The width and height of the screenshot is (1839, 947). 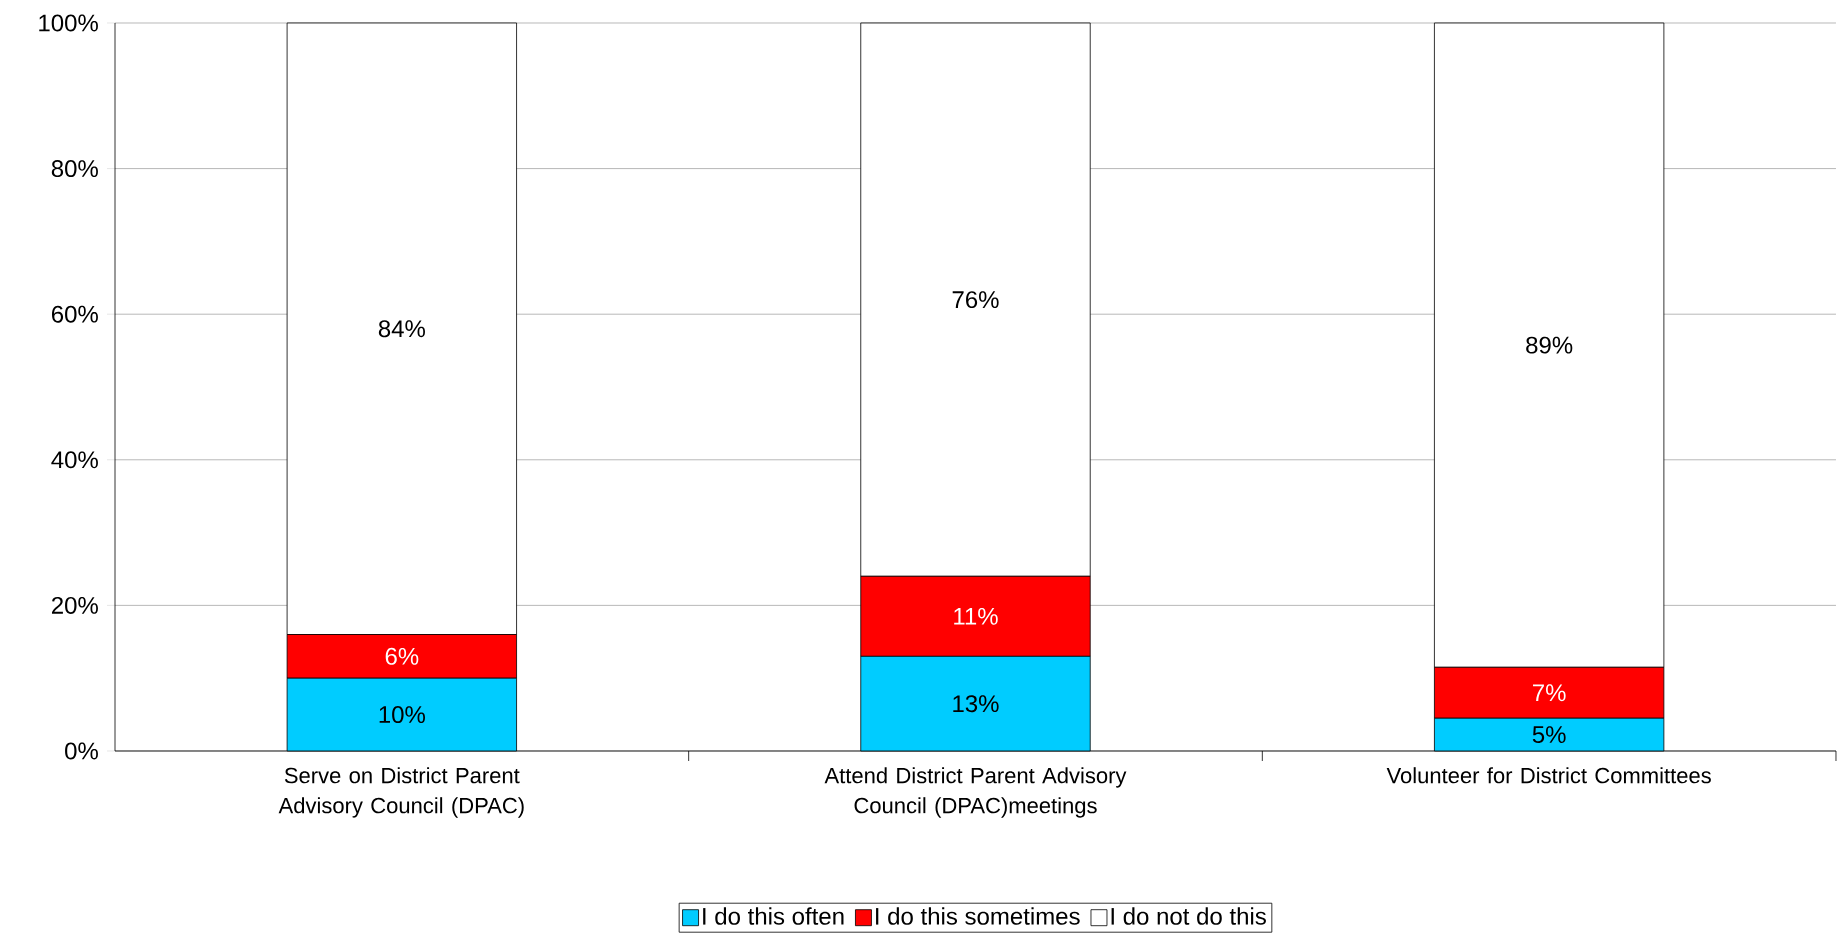 What do you see at coordinates (401, 792) in the screenshot?
I see `x-tick-label: Serve on District Parent Advisory Council (DPAC)` at bounding box center [401, 792].